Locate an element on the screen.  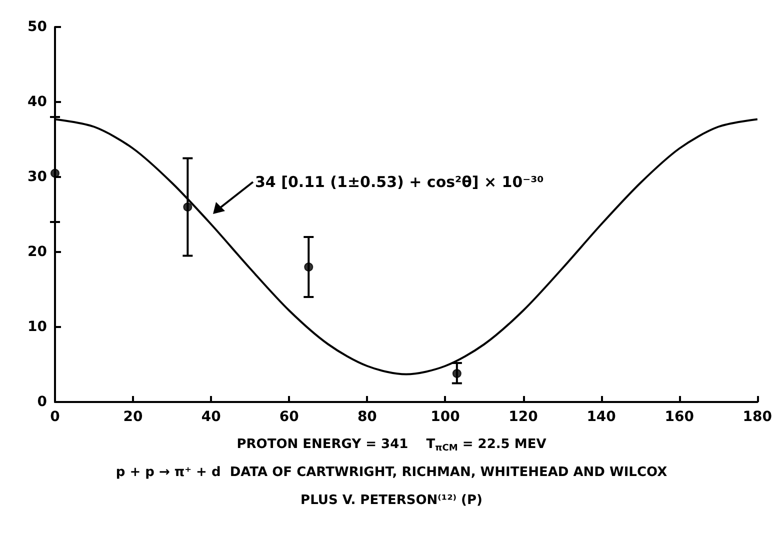
y-tick-label: 40 is located at coordinates (38, 102).